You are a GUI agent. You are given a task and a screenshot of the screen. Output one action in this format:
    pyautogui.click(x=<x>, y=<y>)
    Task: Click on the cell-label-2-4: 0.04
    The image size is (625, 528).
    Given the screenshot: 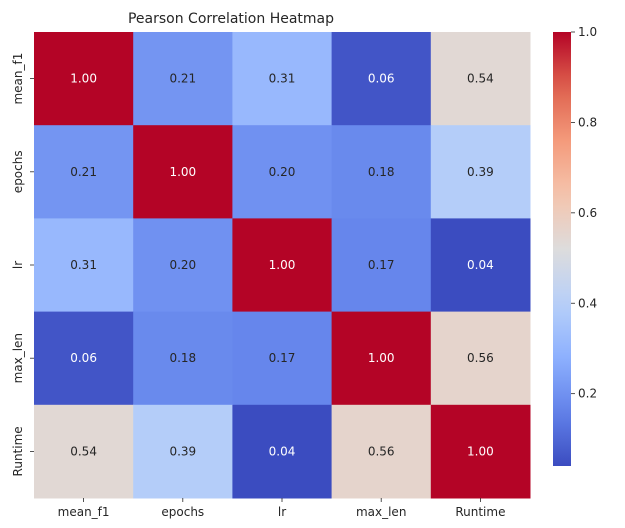 What is the action you would take?
    pyautogui.click(x=480, y=265)
    